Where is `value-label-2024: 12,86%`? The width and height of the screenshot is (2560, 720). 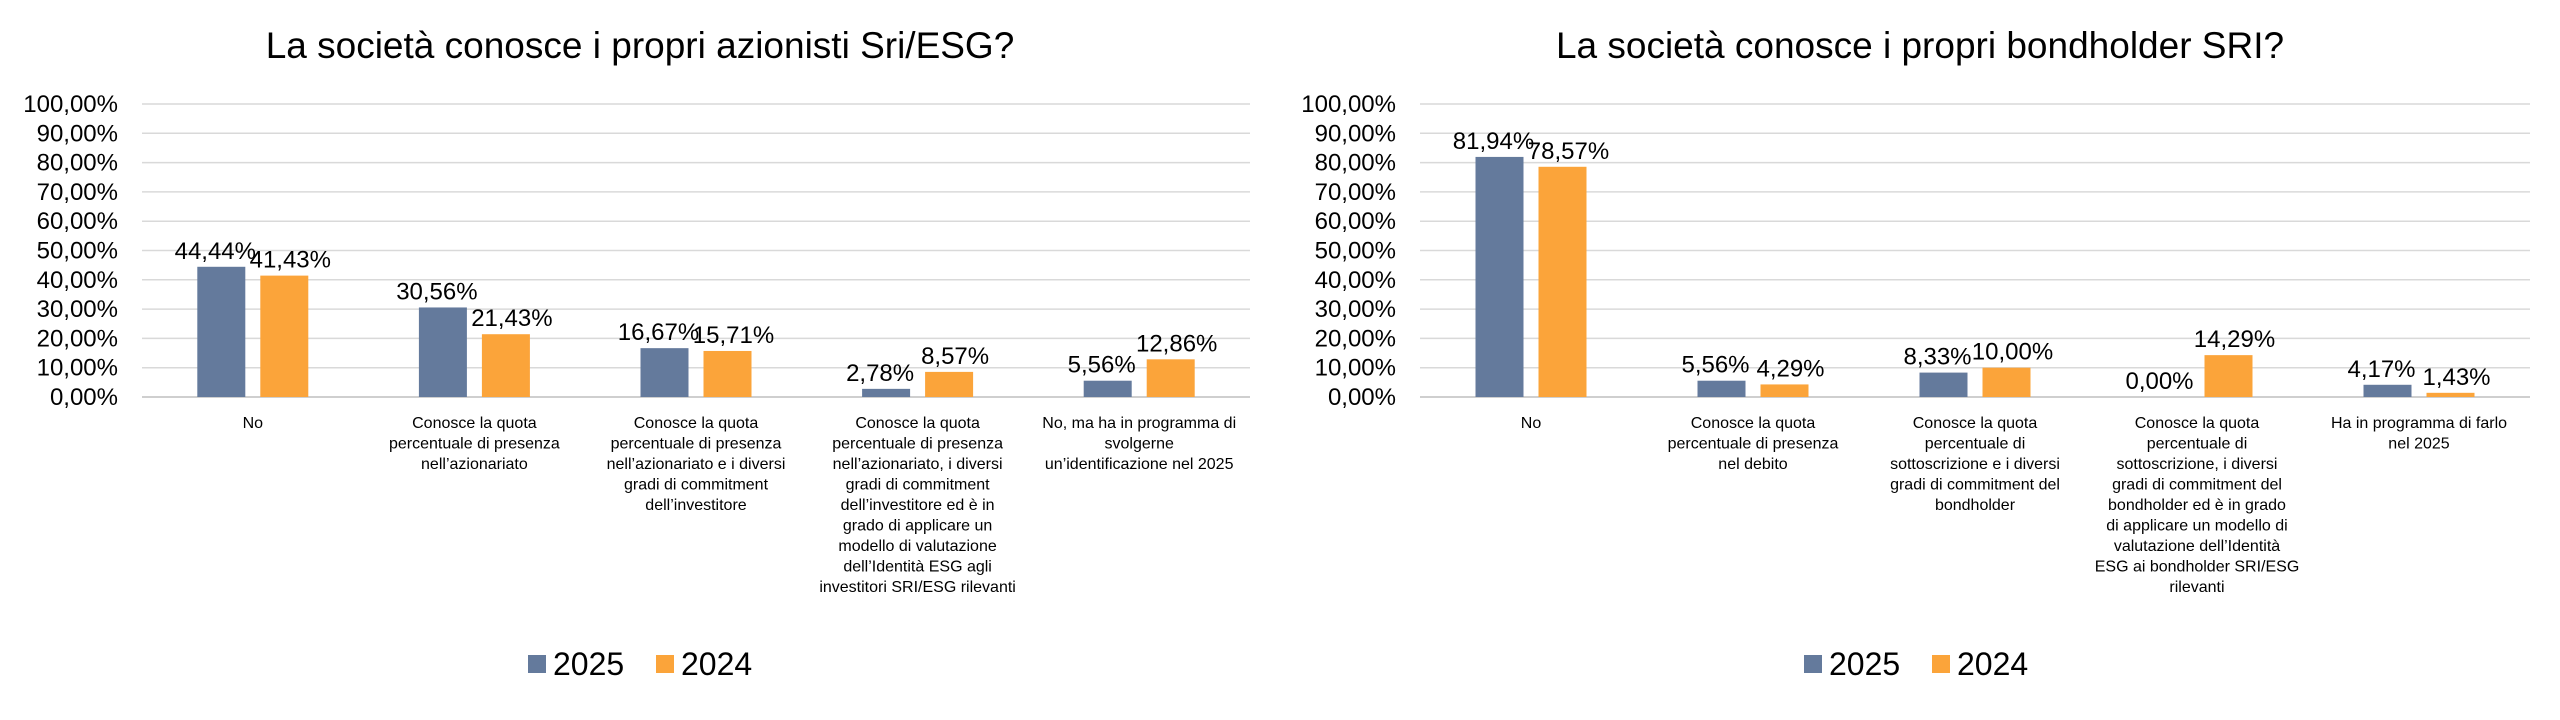
value-label-2024: 12,86% is located at coordinates (1176, 343).